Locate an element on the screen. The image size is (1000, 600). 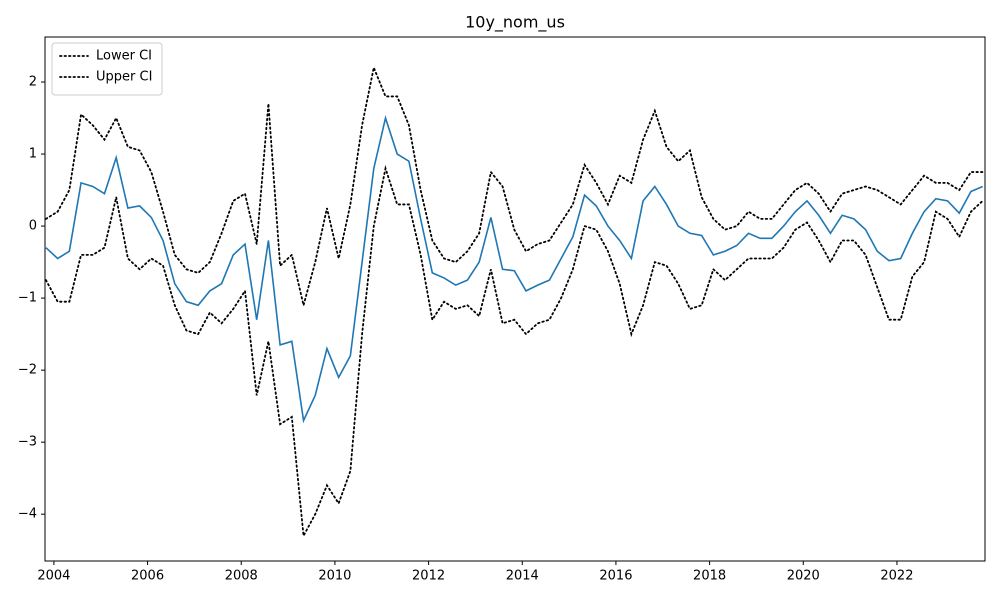
x-tick-label: 2010 is located at coordinates (334, 576).